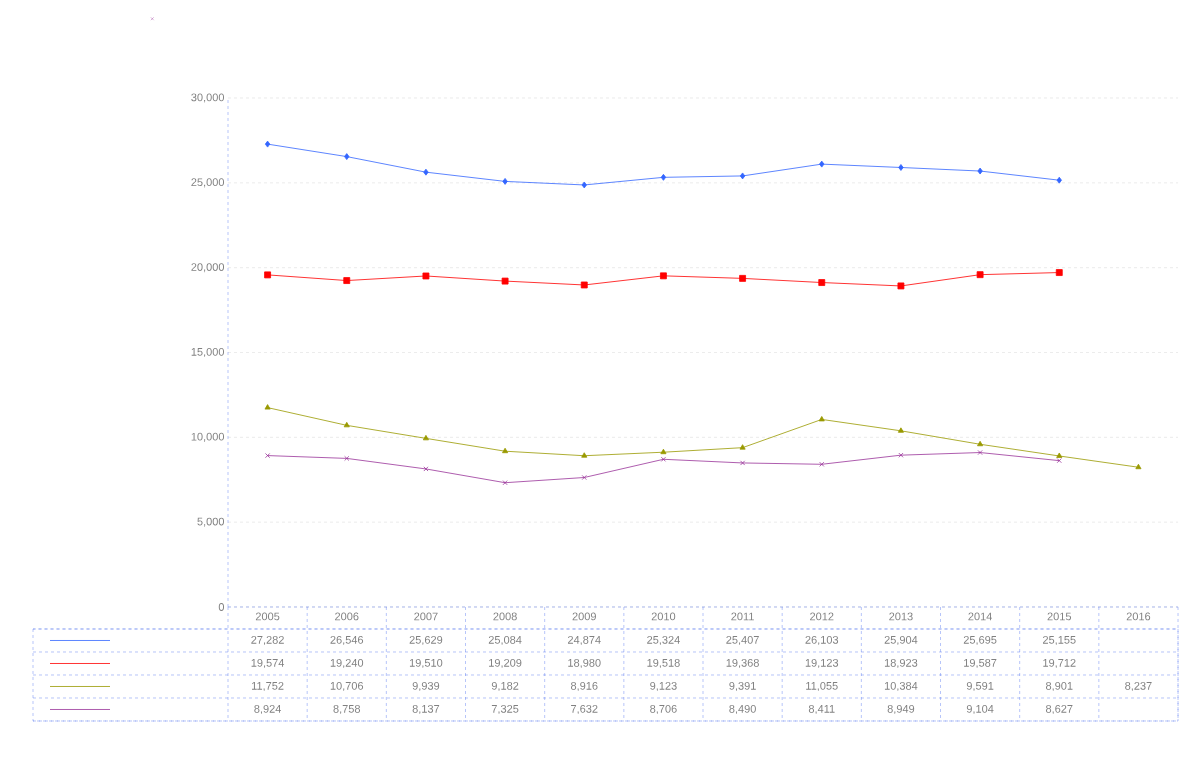 This screenshot has height=763, width=1182. Describe the element at coordinates (980, 640) in the screenshot. I see `data-label: 25,695` at that location.